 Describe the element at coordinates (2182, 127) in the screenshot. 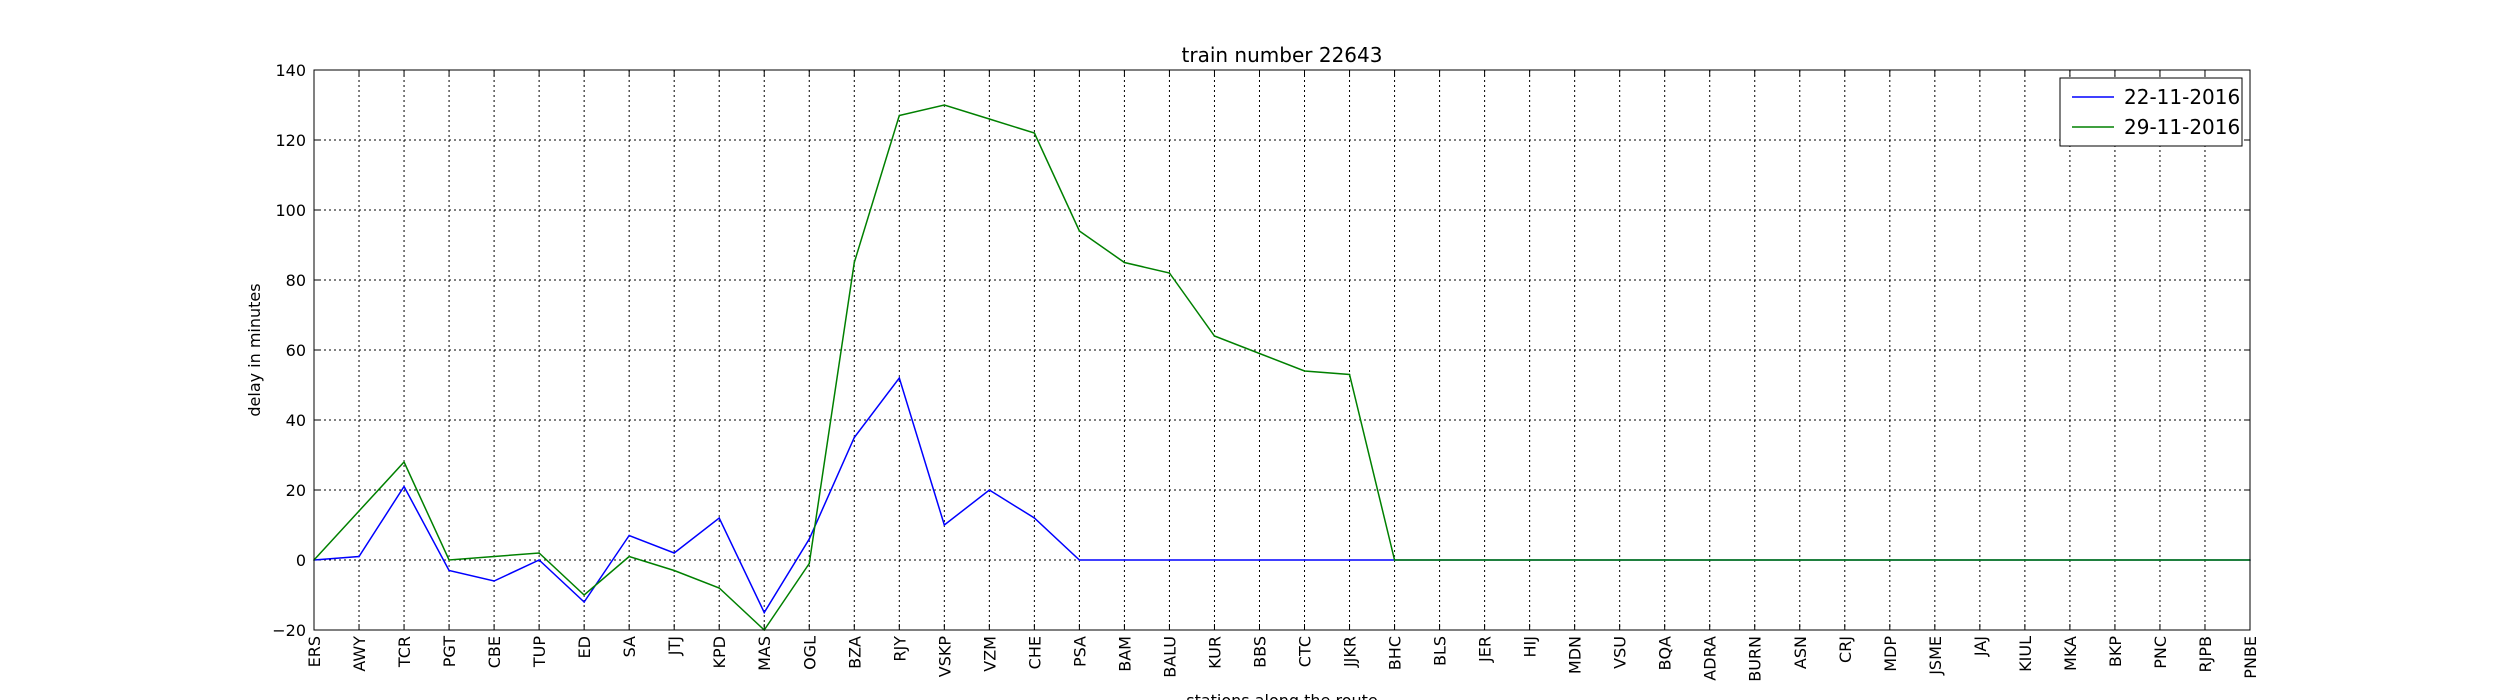

I see `legend-entry-2: 29-11-2016` at that location.